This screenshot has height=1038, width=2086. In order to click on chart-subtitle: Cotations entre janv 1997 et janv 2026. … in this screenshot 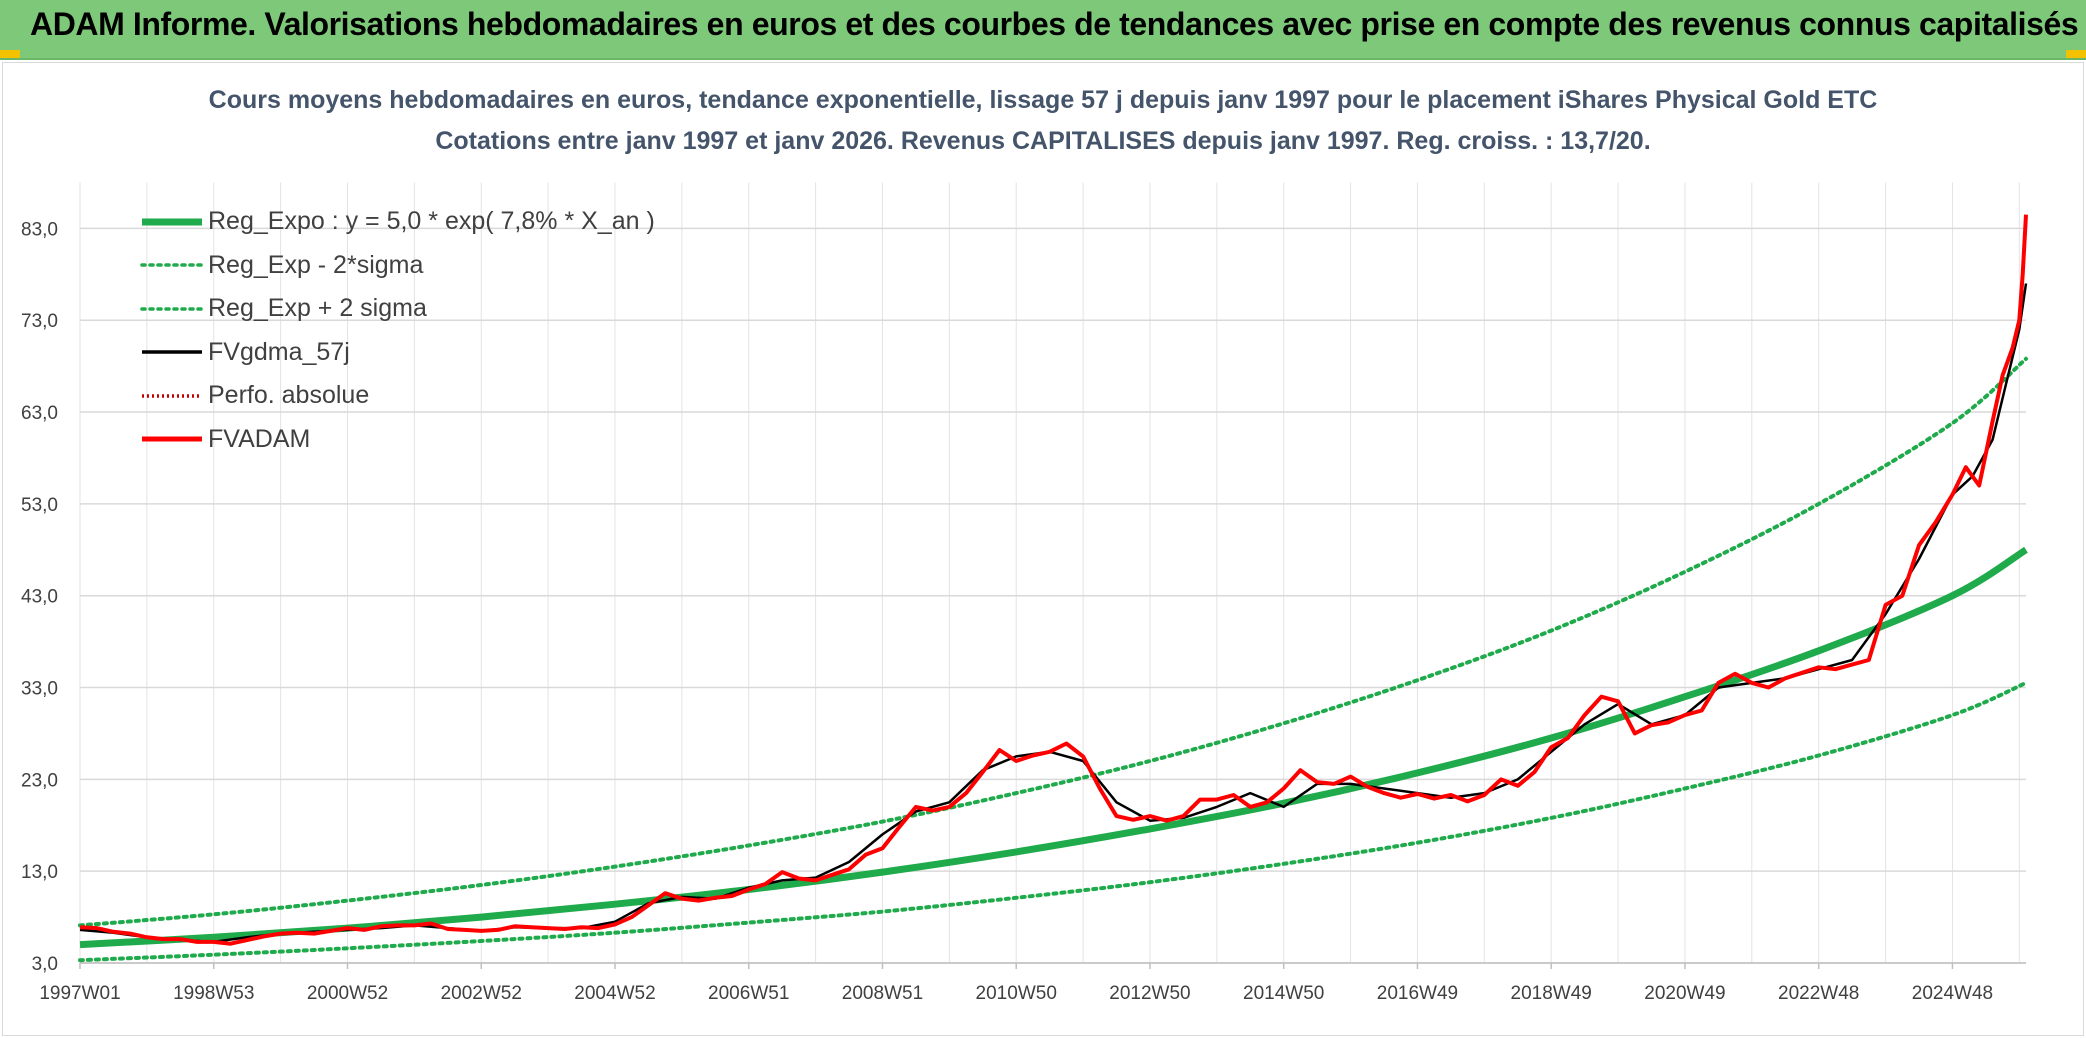, I will do `click(1043, 141)`.